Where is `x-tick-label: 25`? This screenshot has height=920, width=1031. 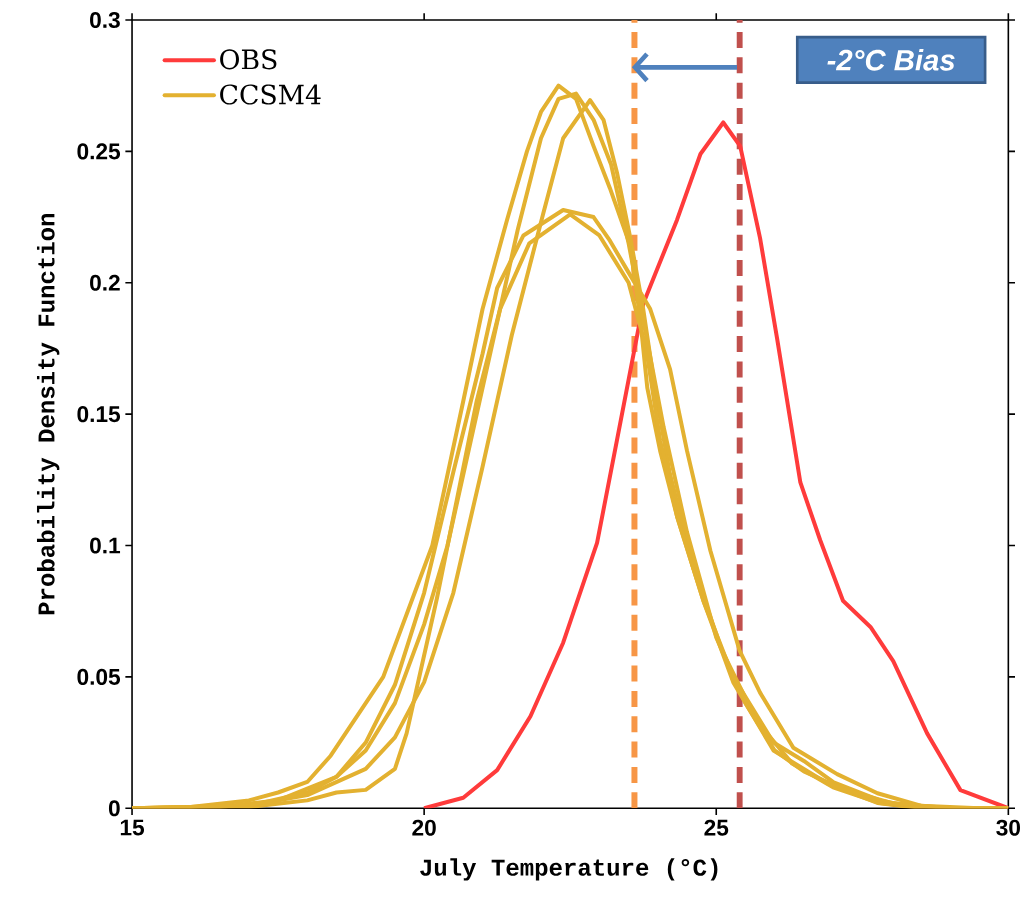 x-tick-label: 25 is located at coordinates (716, 827).